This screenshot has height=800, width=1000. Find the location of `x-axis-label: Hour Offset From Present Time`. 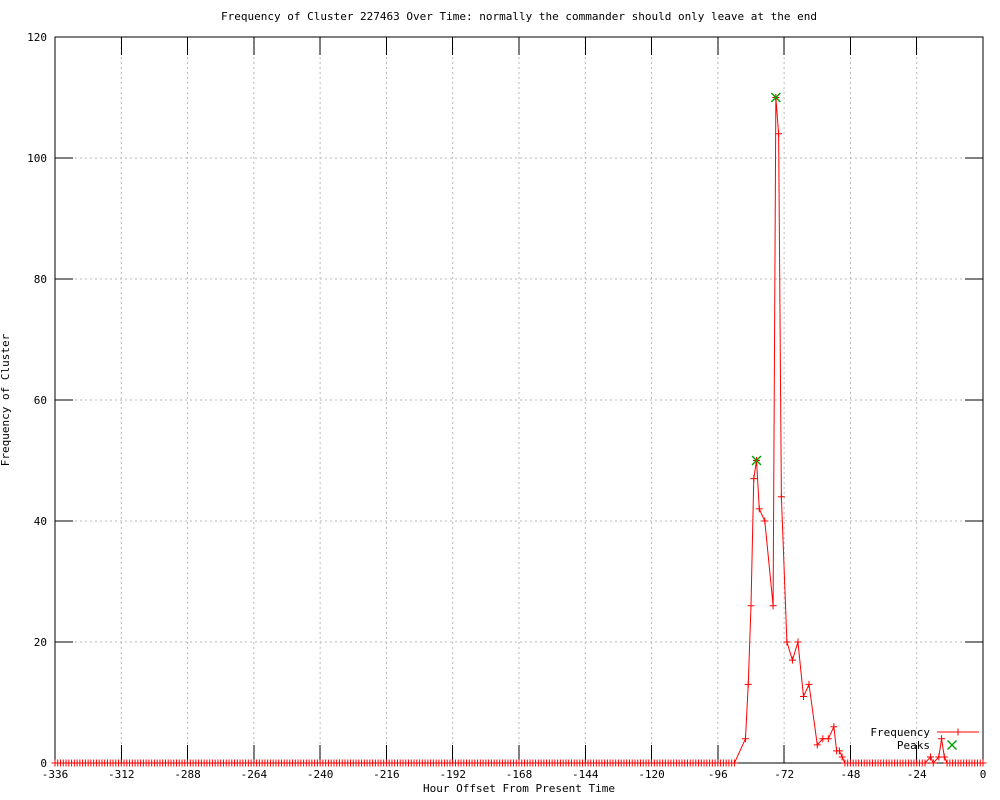

x-axis-label: Hour Offset From Present Time is located at coordinates (519, 788).